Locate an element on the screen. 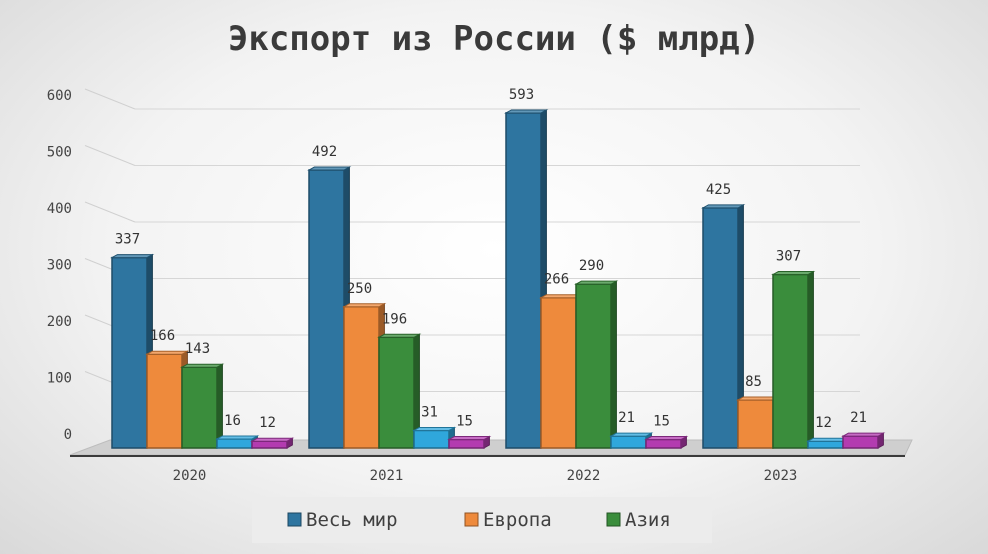 Image resolution: width=988 pixels, height=554 pixels. data-label: 492 is located at coordinates (324, 152).